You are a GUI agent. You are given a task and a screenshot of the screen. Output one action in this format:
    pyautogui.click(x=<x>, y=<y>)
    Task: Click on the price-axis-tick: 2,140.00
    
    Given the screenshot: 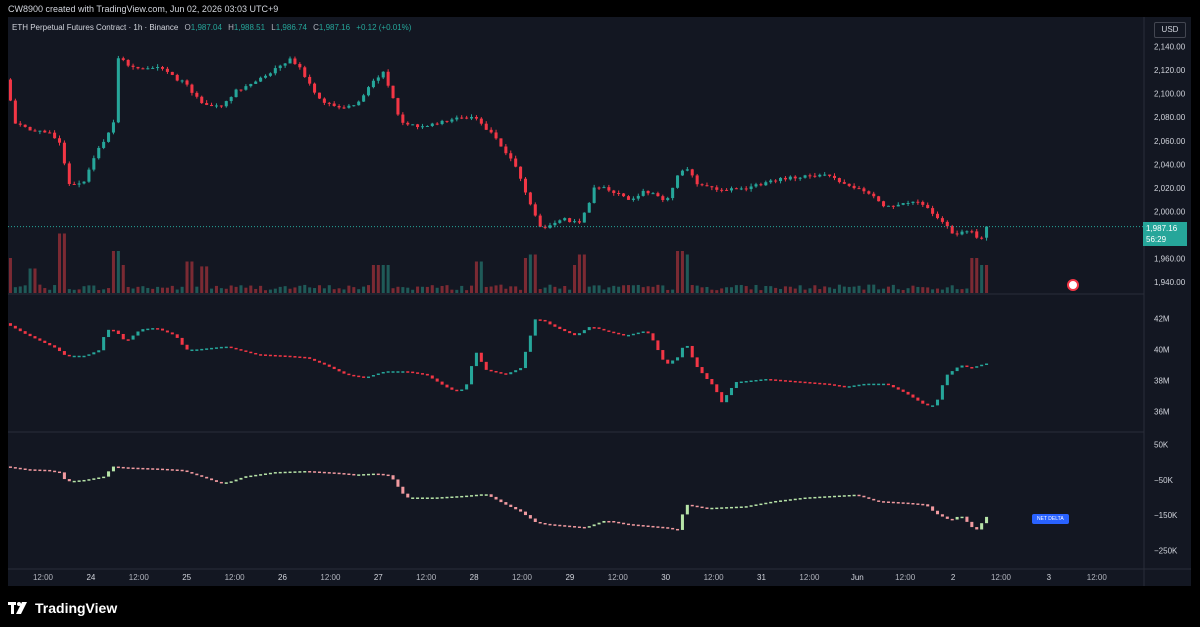 What is the action you would take?
    pyautogui.click(x=1170, y=47)
    